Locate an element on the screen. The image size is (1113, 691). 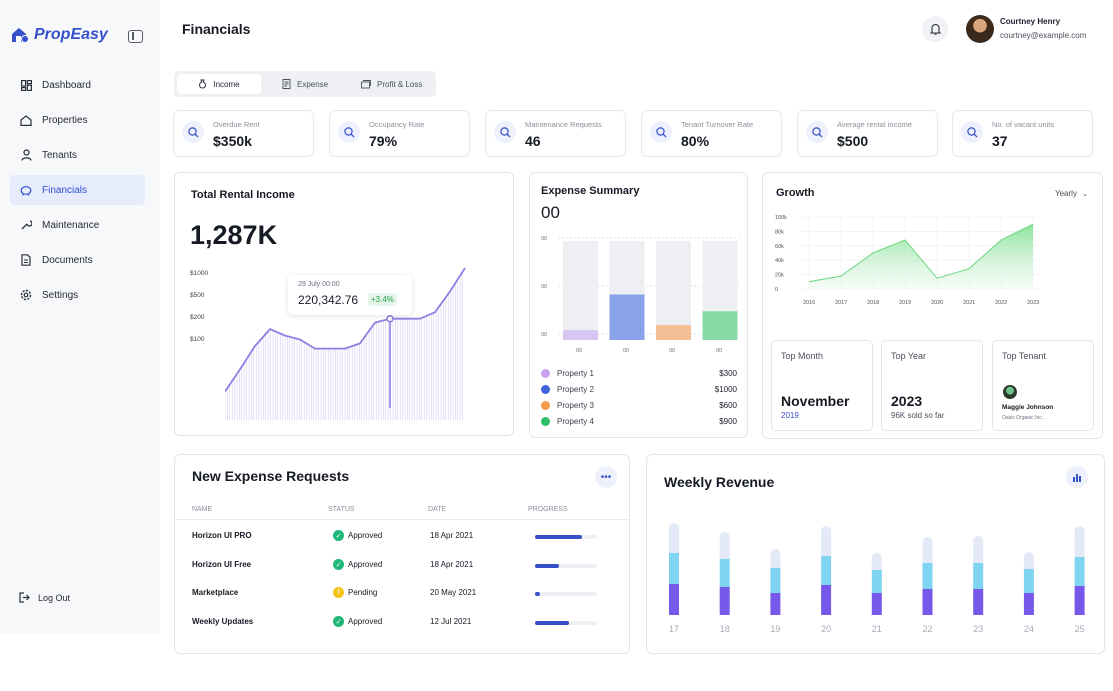
legend-item: Property 1 $300 is located at coordinates (639, 373).